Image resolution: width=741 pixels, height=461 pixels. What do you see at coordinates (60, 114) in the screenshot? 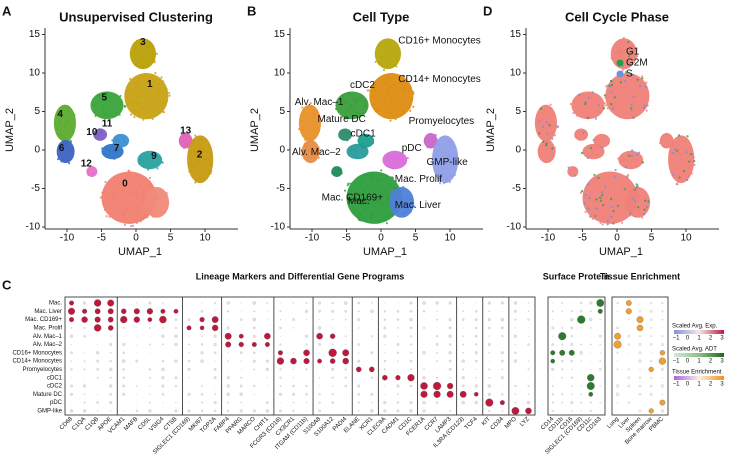
I see `cluster-label: 4` at bounding box center [60, 114].